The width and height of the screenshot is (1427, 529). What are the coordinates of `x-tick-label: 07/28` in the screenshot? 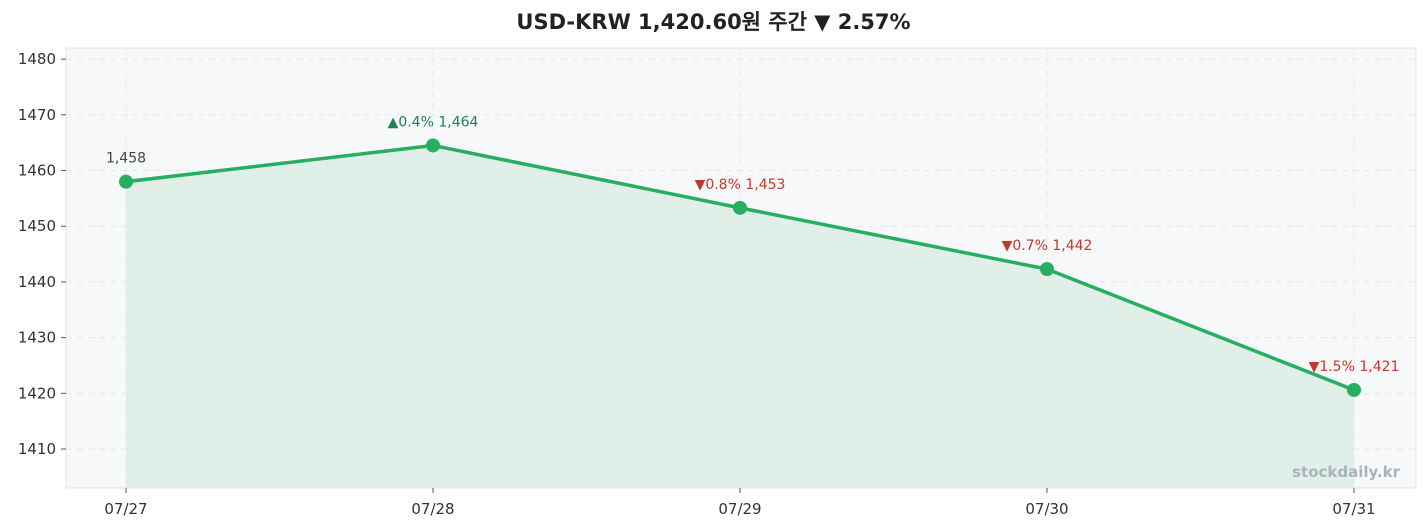 It's located at (432, 509).